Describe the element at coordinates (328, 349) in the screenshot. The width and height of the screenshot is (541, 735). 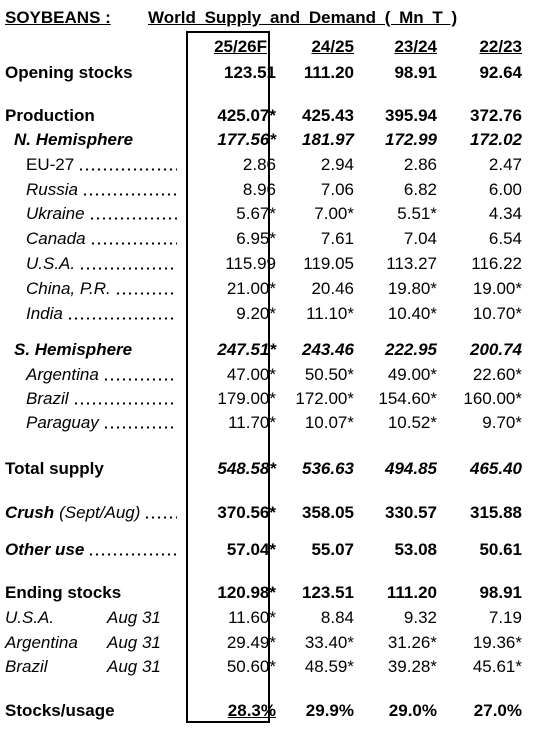
I see `value-cell: 243.46` at that location.